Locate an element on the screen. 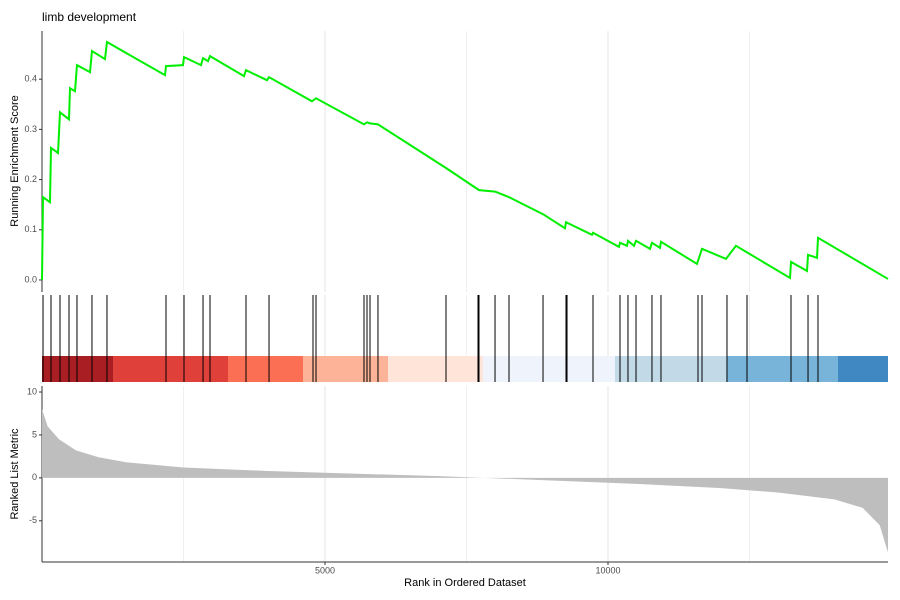 The image size is (900, 600). chart-title: limb development is located at coordinates (89, 17).